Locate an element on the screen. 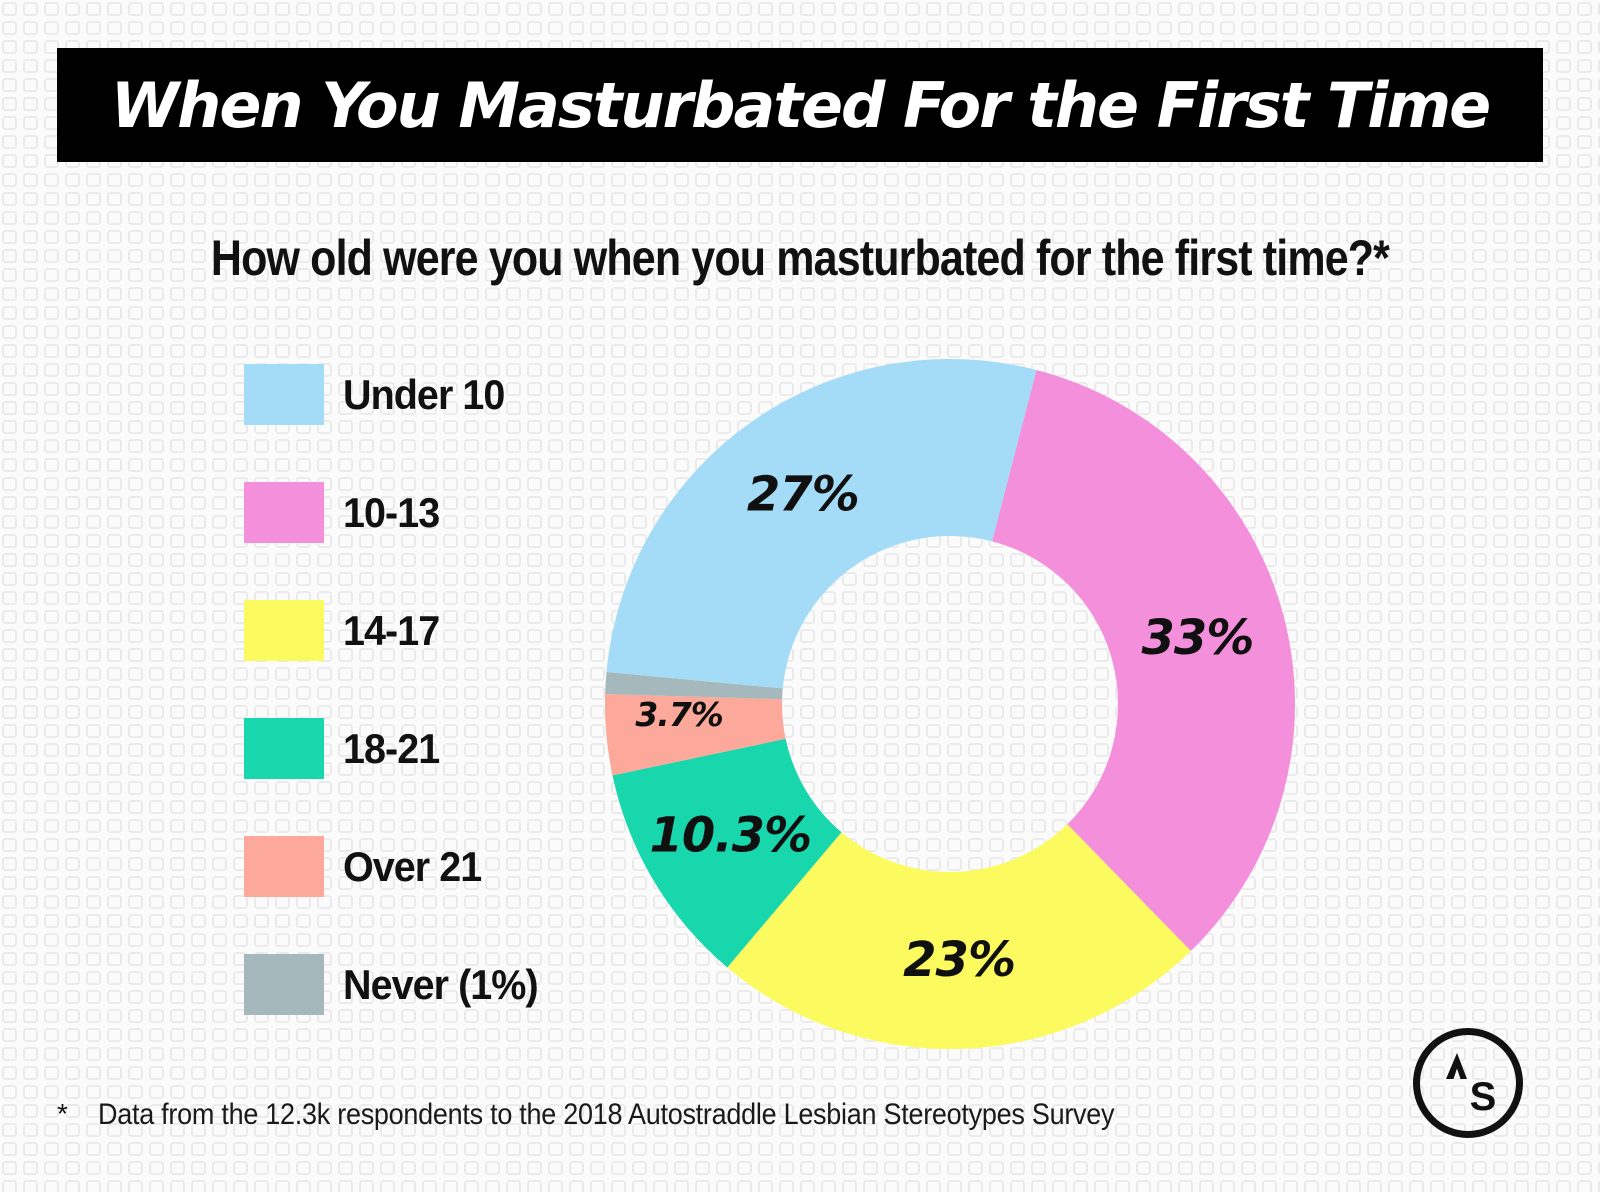 This screenshot has width=1600, height=1192. legend-item-under-10: Under 10 is located at coordinates (397, 394).